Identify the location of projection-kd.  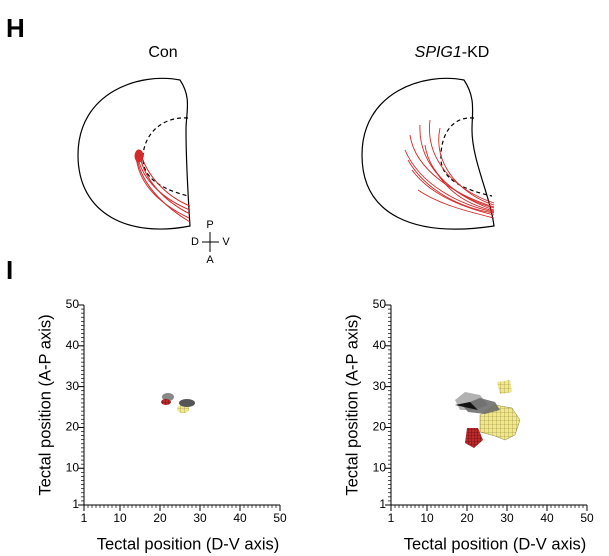
(488, 414).